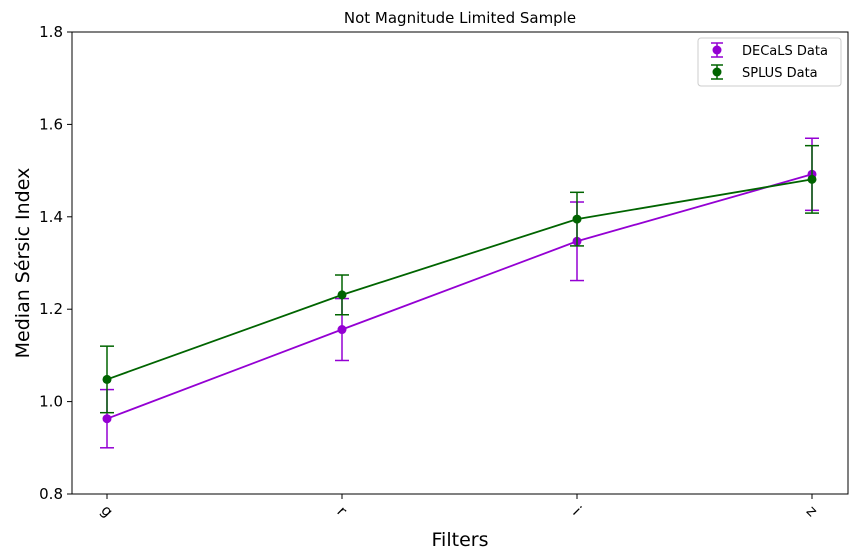  I want to click on legend-label: SPLUS Data, so click(780, 73).